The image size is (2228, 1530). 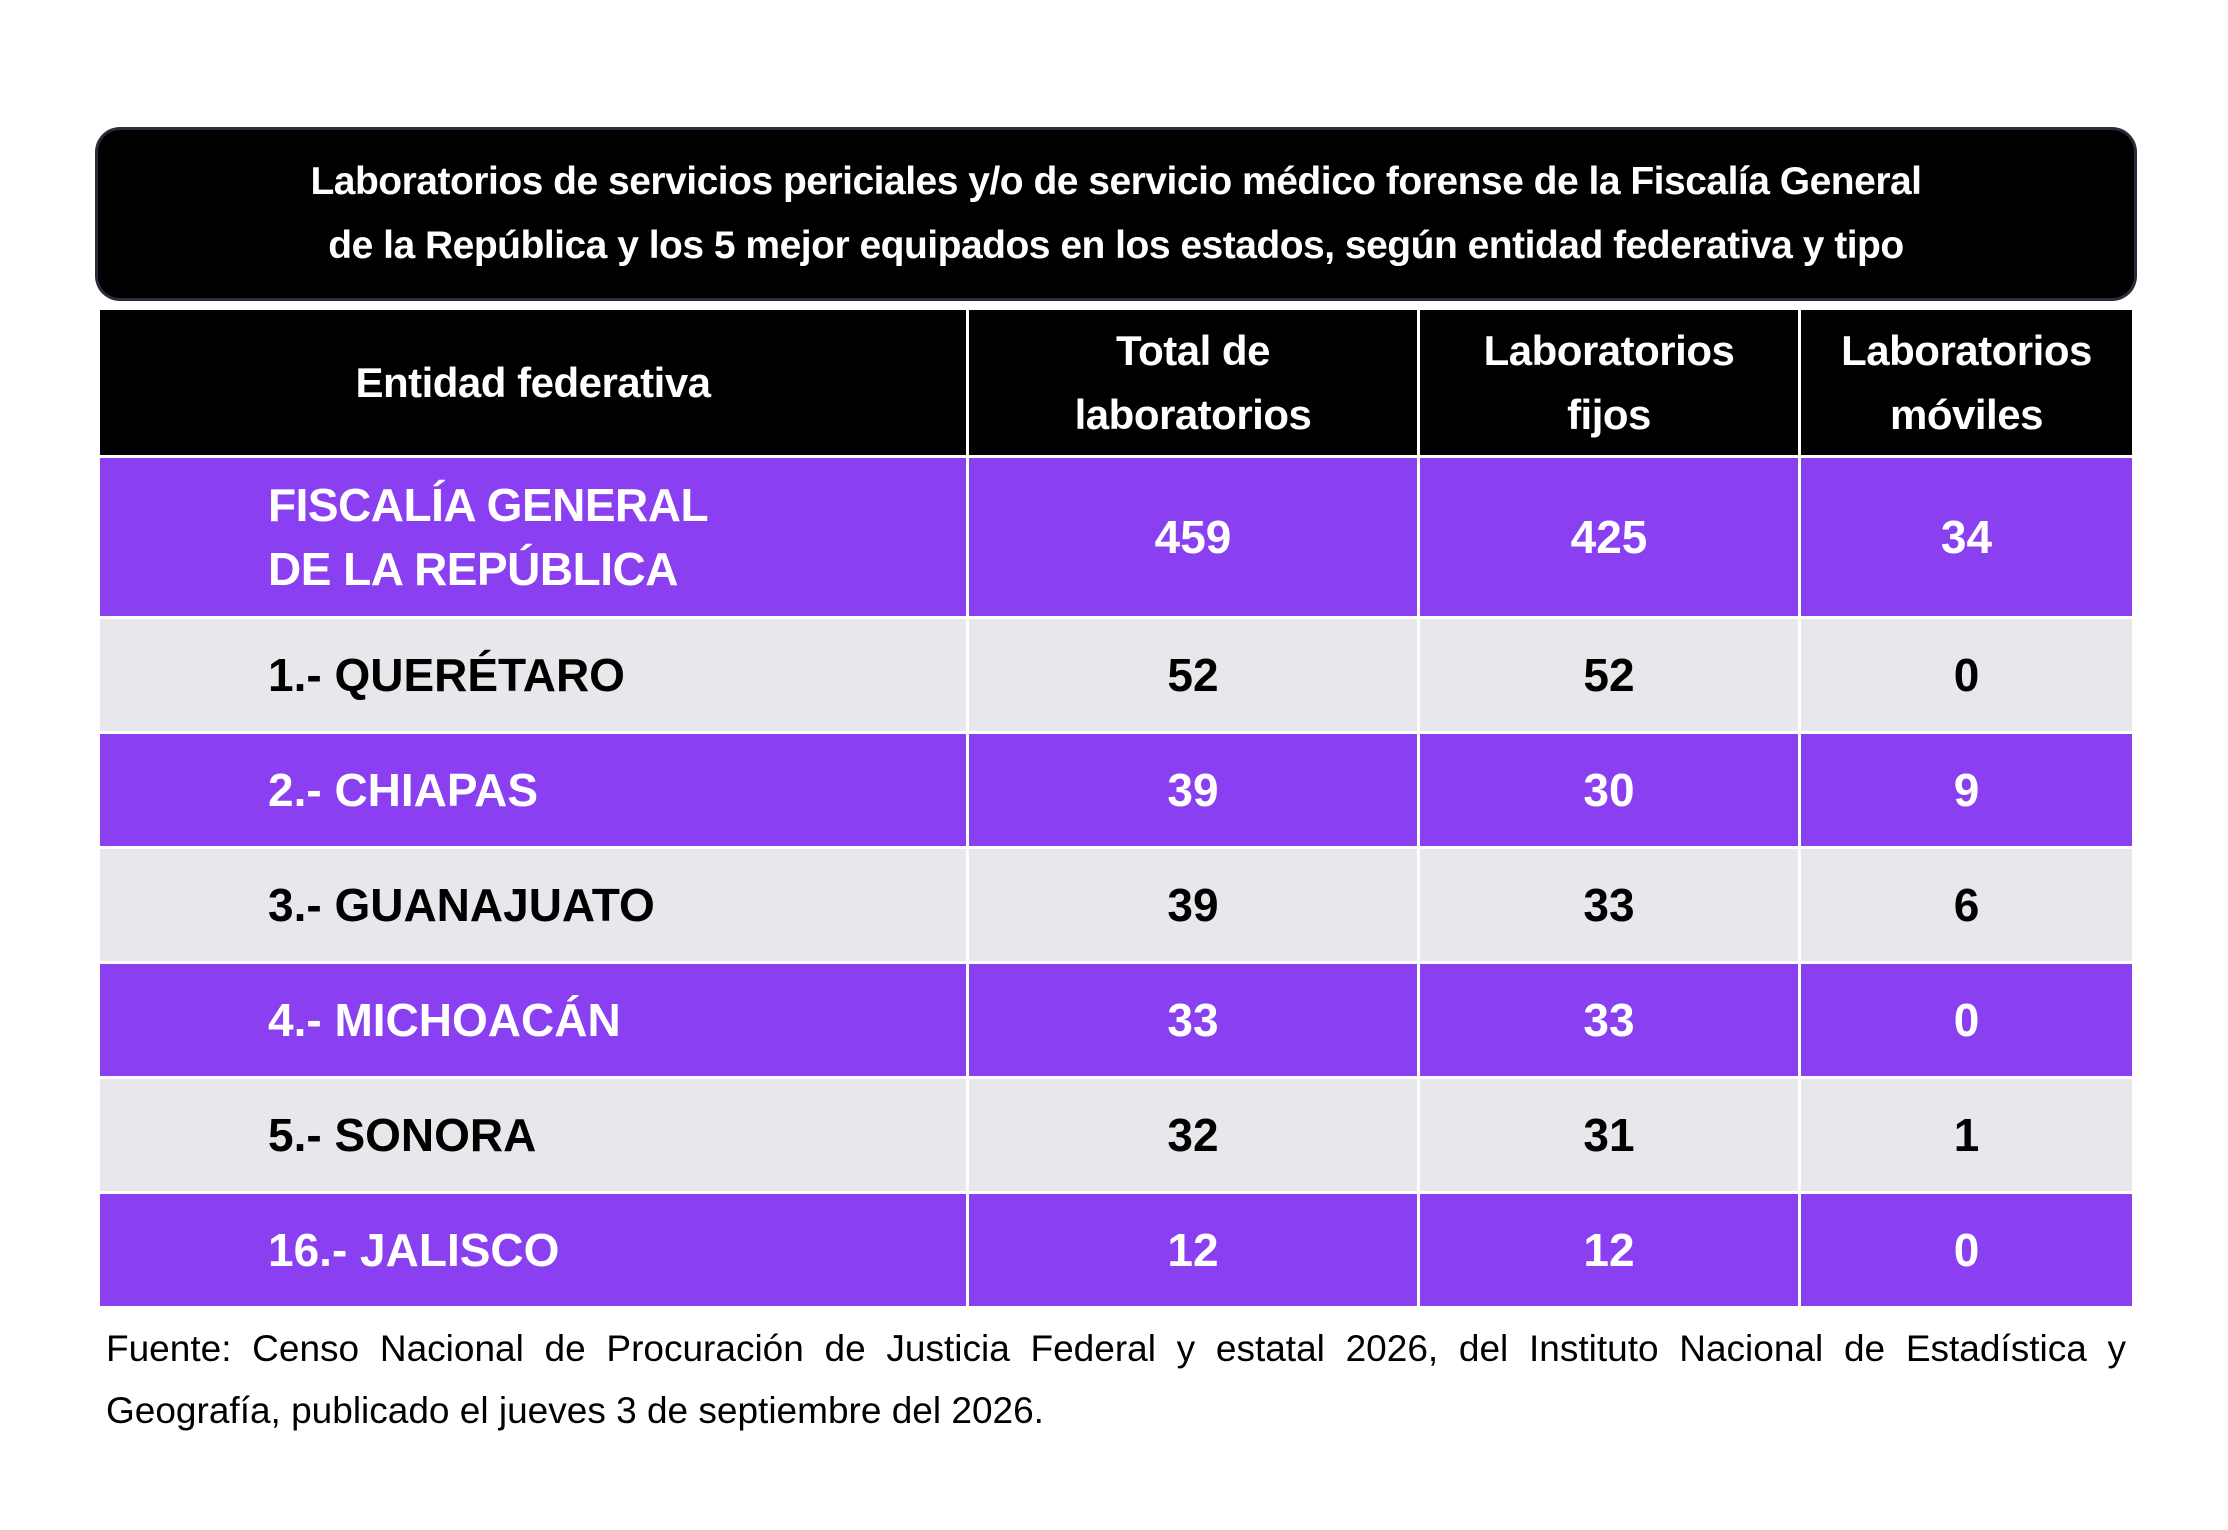 What do you see at coordinates (534, 382) in the screenshot?
I see `header-entidad-federativa: Entidad federativa` at bounding box center [534, 382].